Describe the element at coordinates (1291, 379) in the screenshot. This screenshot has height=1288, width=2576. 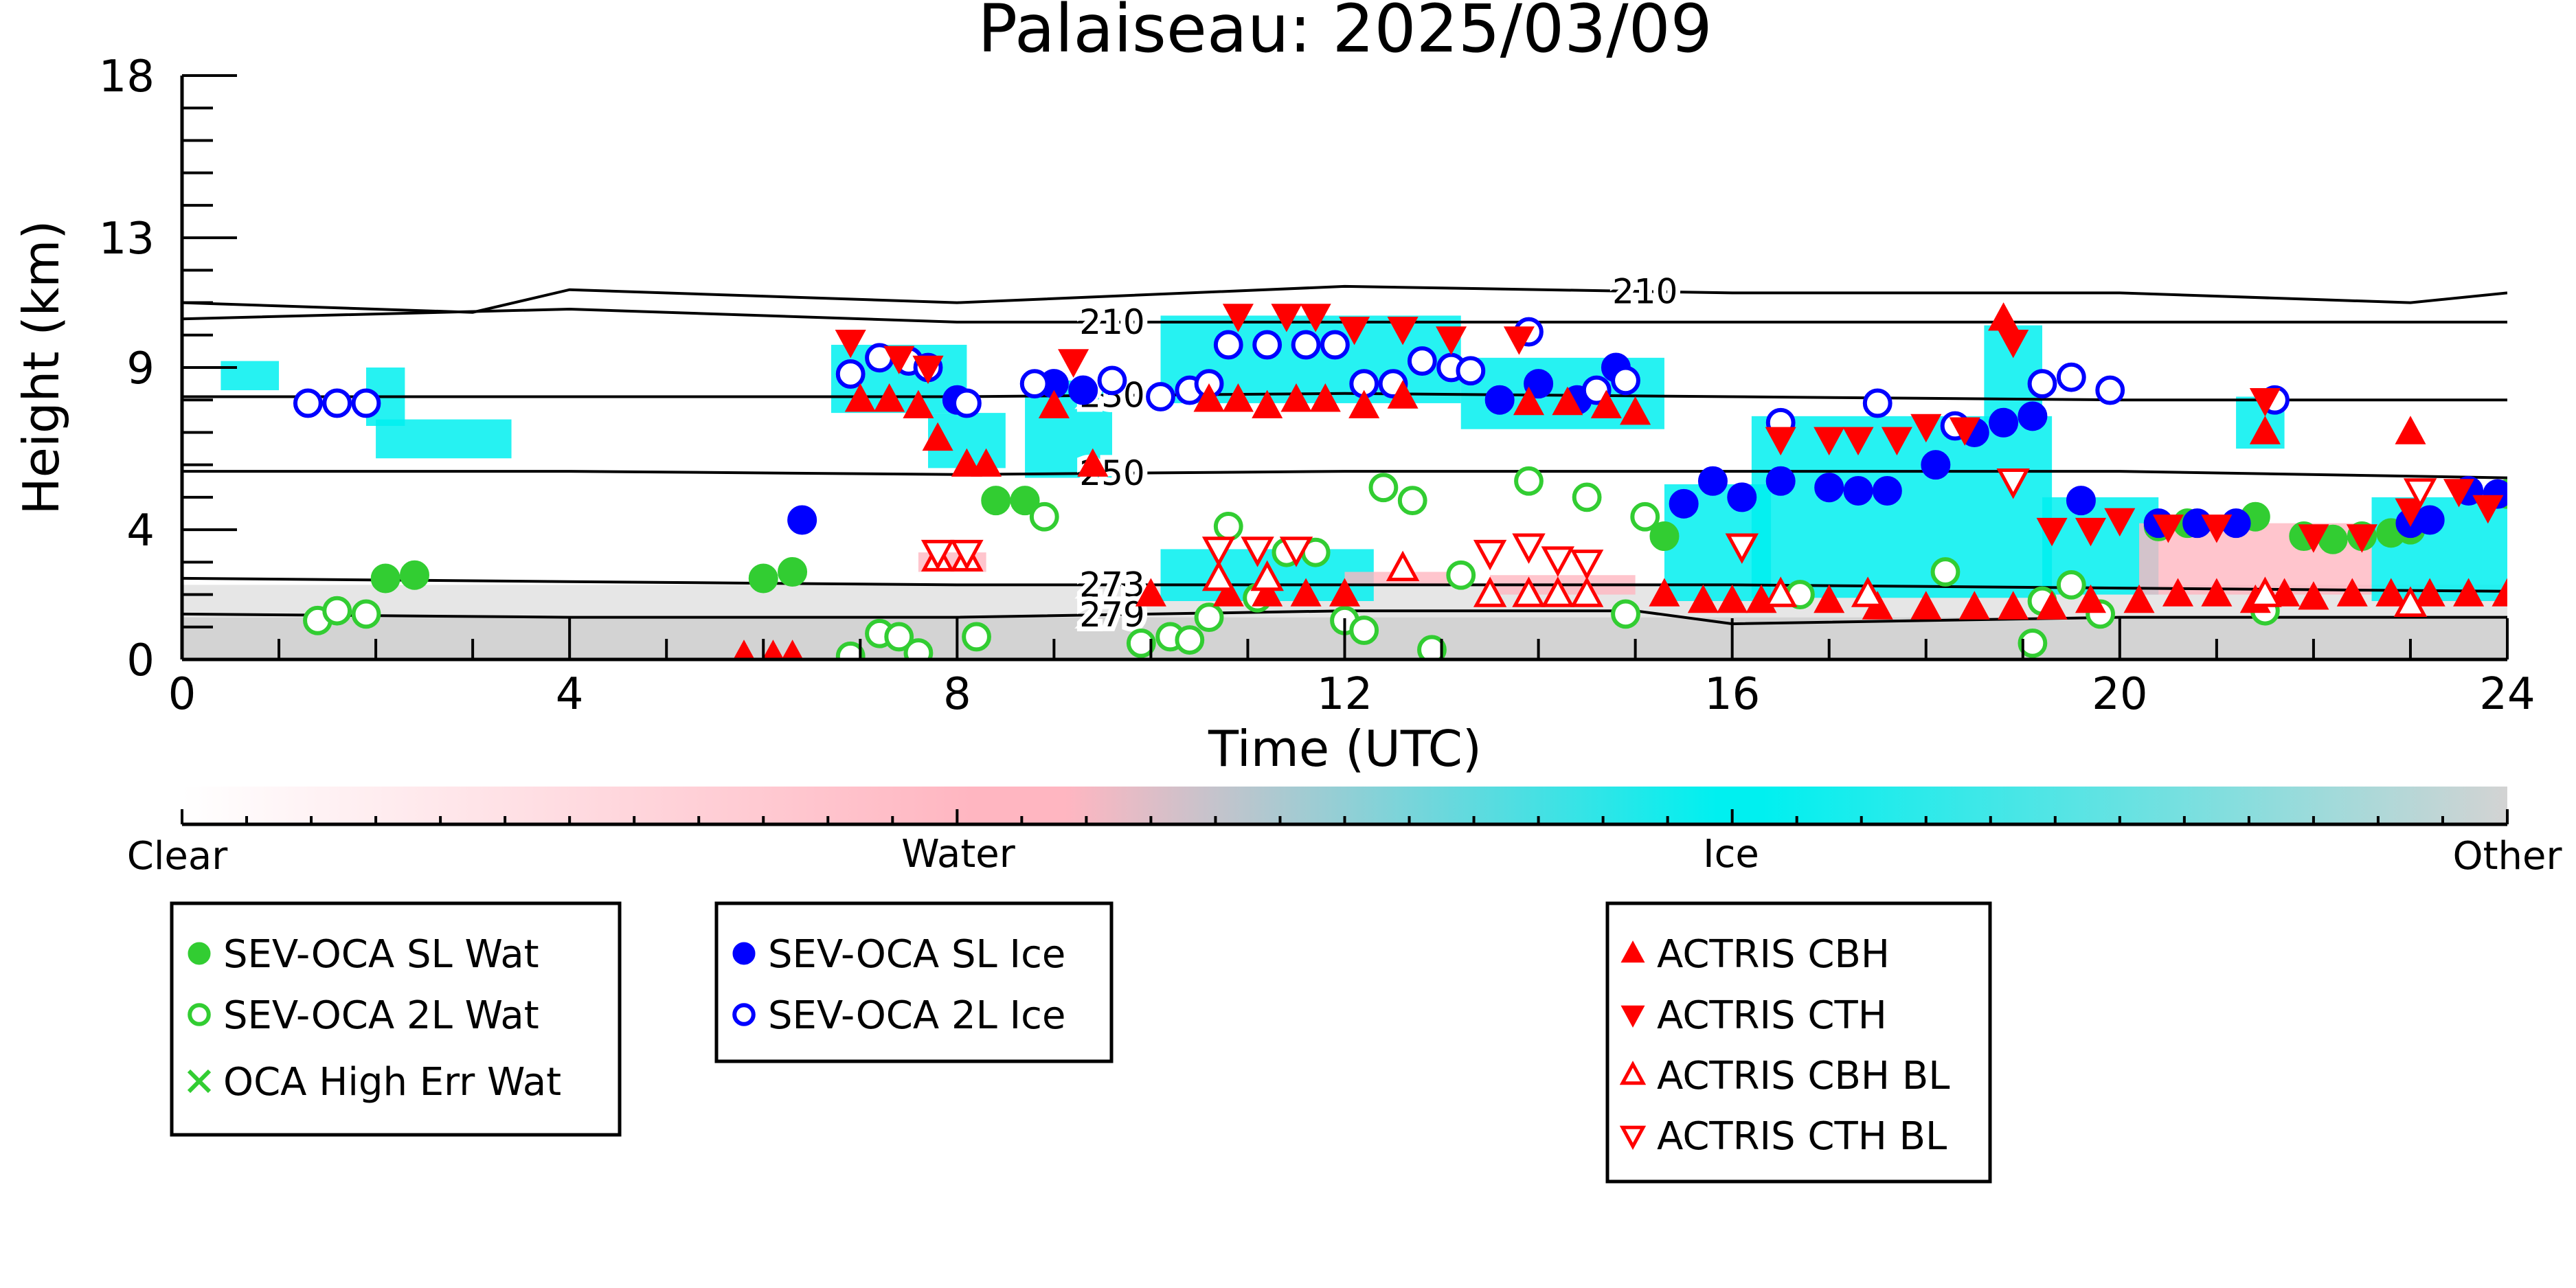
I see `series-sev-oca-2l-ice` at that location.